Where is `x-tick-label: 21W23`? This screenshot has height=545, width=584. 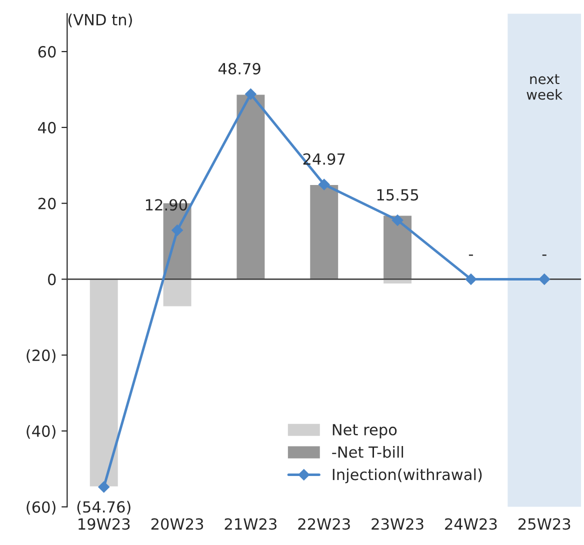 x-tick-label: 21W23 is located at coordinates (250, 524).